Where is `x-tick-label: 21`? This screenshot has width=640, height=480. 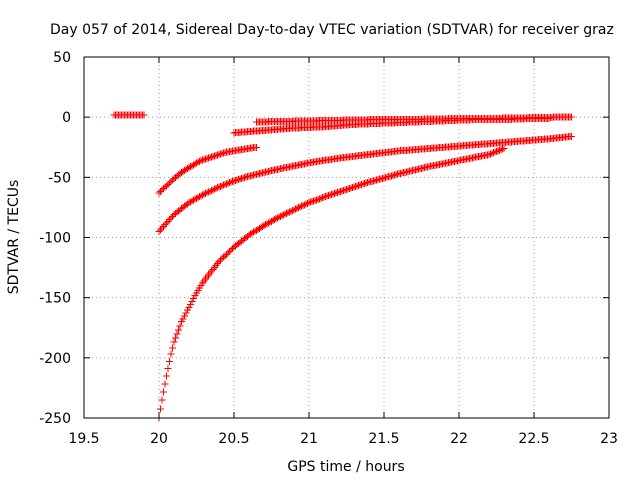
x-tick-label: 21 is located at coordinates (309, 439).